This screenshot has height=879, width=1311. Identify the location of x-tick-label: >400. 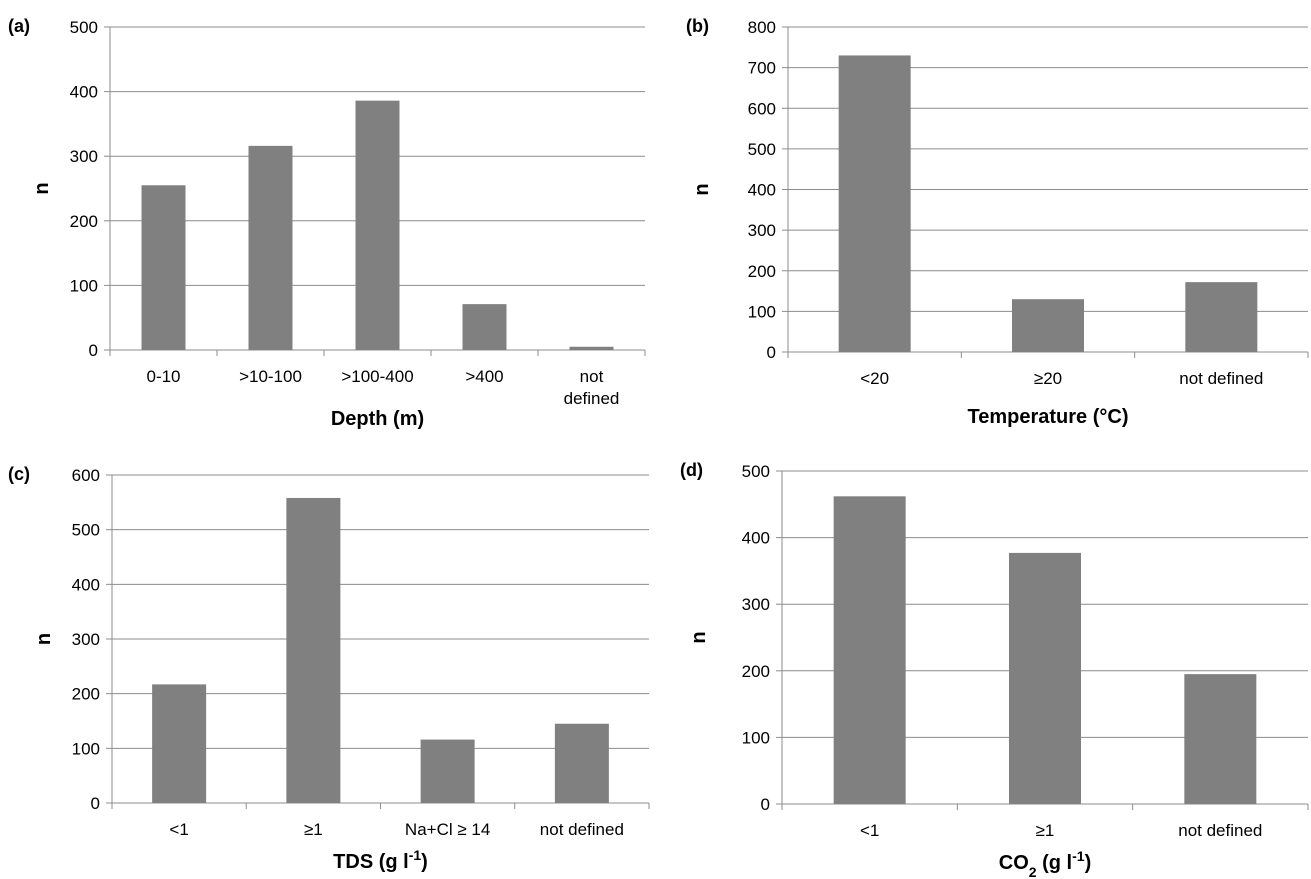
(484, 376).